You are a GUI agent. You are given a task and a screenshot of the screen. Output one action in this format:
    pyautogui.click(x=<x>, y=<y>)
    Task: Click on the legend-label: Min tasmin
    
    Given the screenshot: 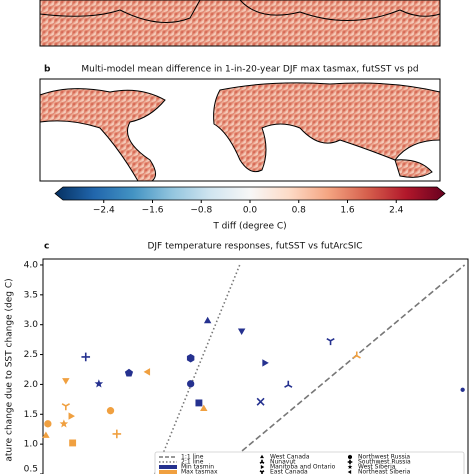 What is the action you would take?
    pyautogui.click(x=197, y=467)
    